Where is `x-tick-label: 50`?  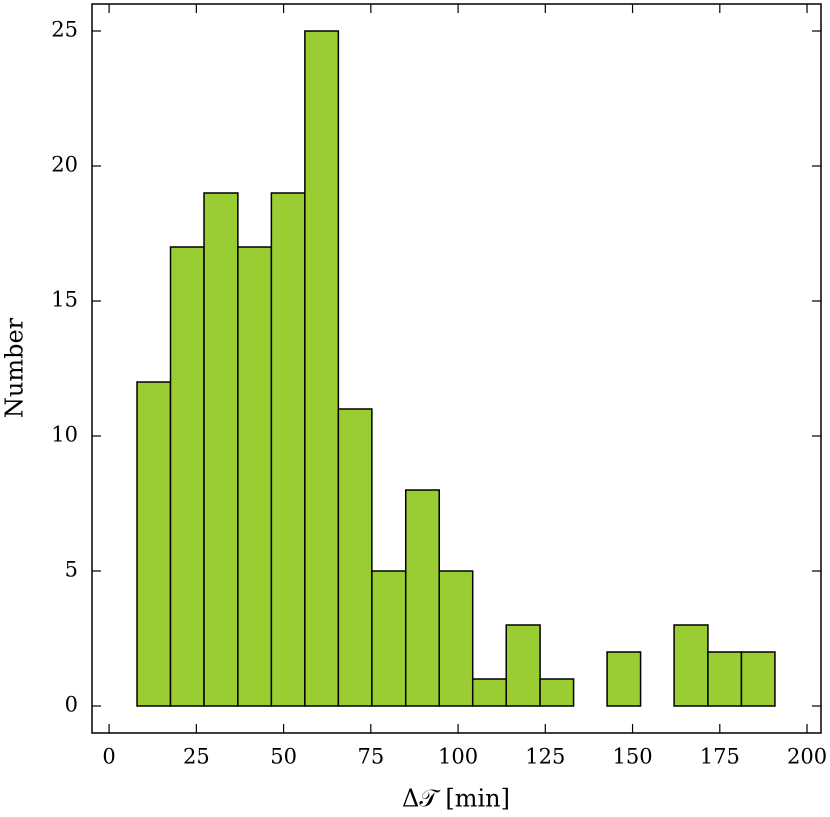
x-tick-label: 50 is located at coordinates (283, 757).